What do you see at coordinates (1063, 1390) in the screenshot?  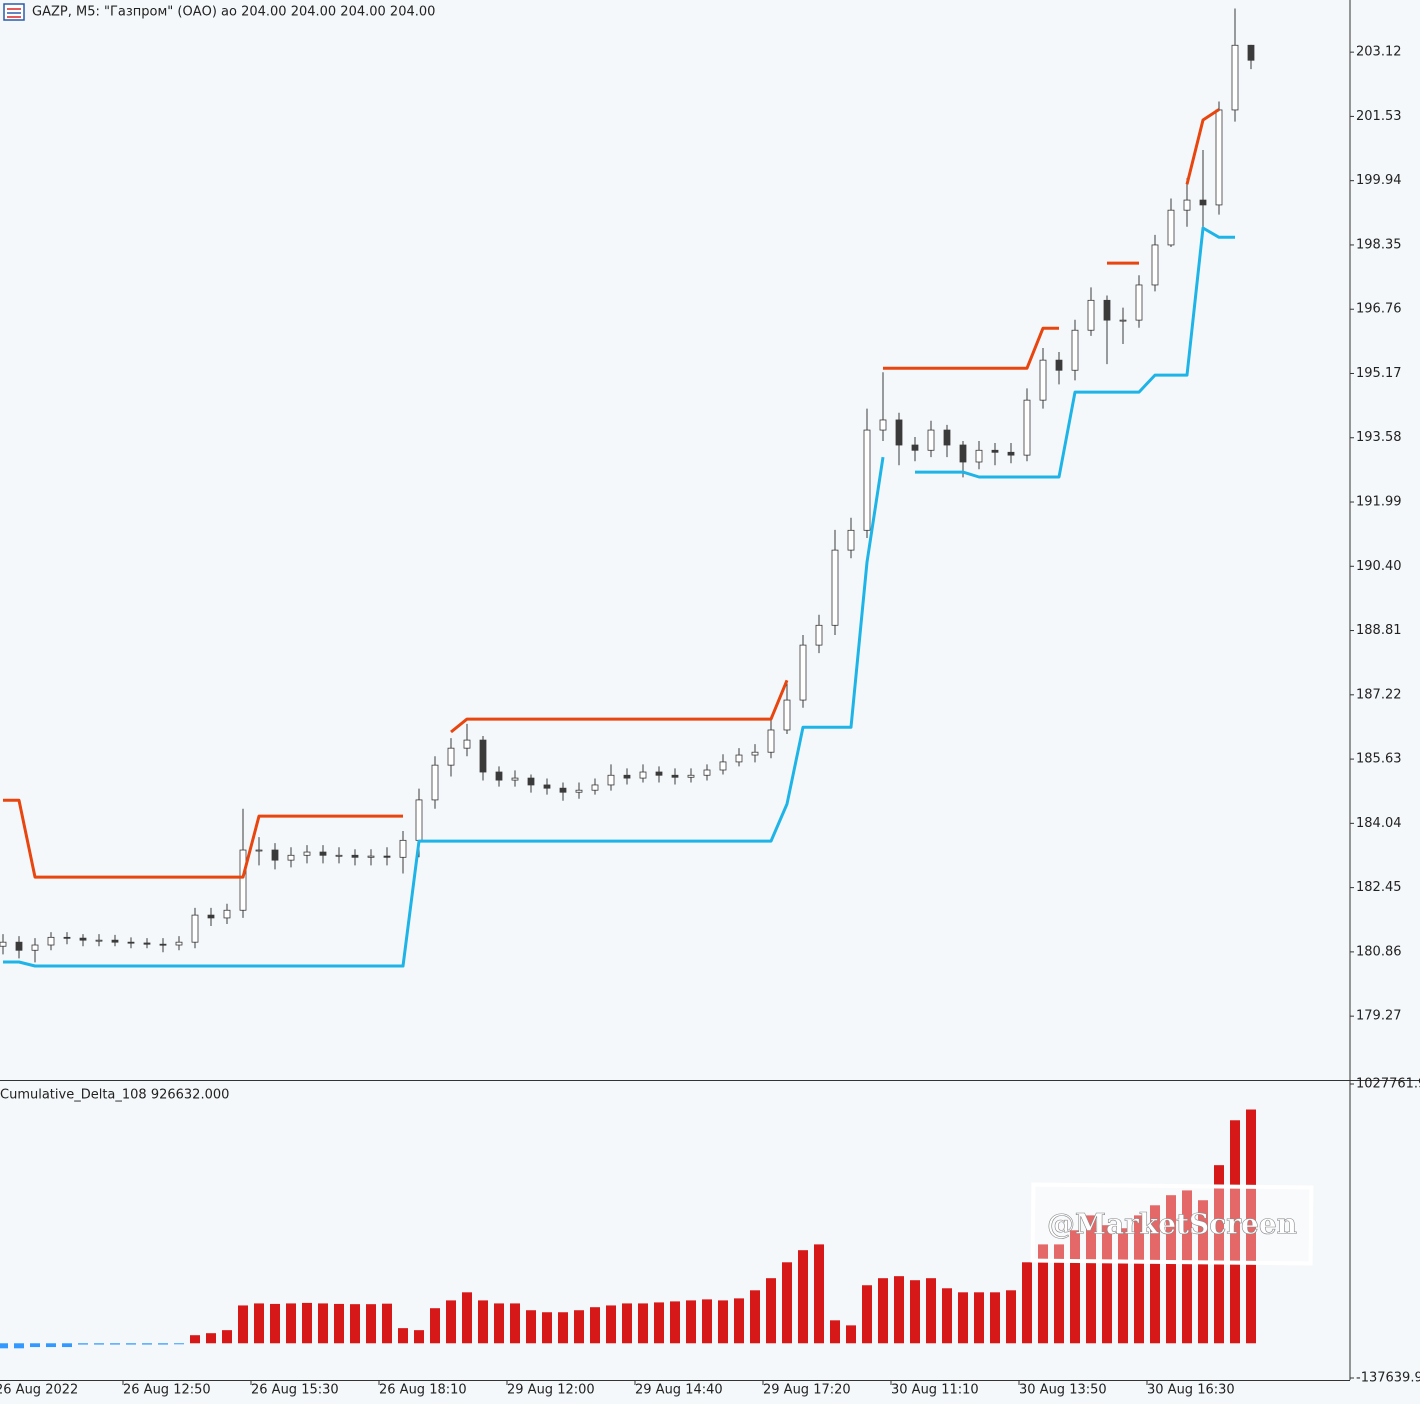 I see `x-tick-label: 30 Aug 13:50` at bounding box center [1063, 1390].